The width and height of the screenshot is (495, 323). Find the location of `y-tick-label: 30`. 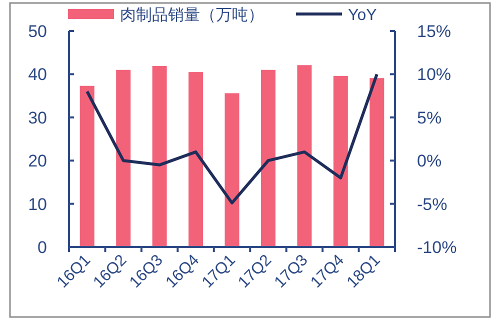

y-tick-label: 30 is located at coordinates (37, 118).